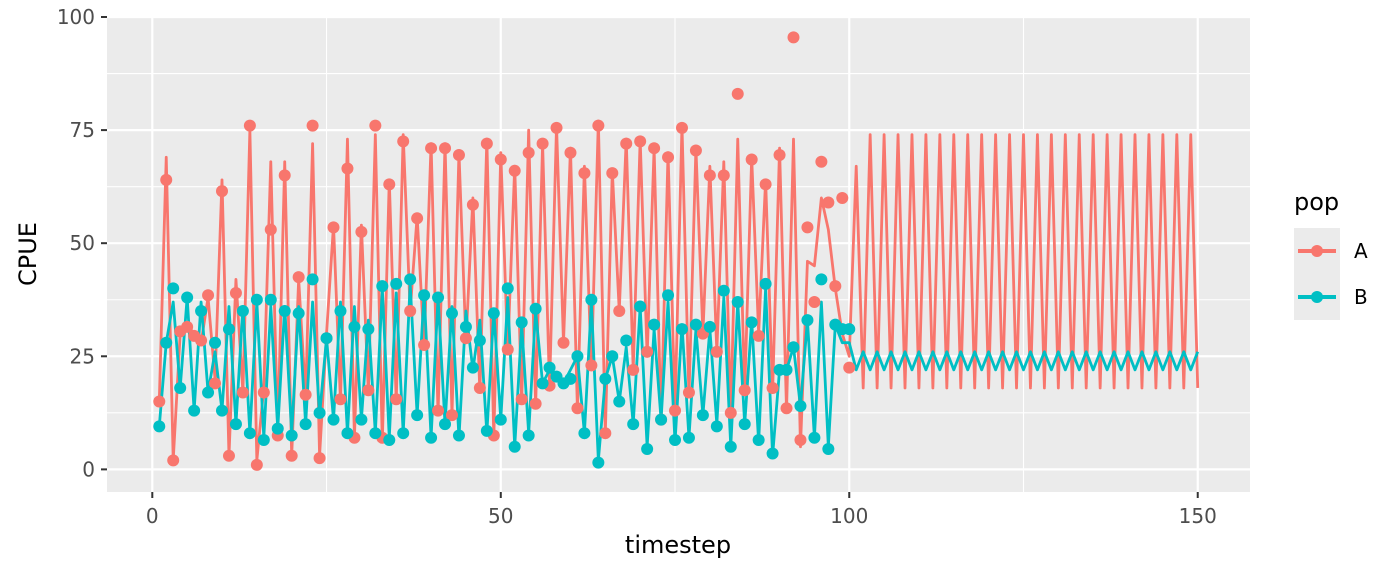  I want to click on y-tick-label: 0, so click(88, 469).